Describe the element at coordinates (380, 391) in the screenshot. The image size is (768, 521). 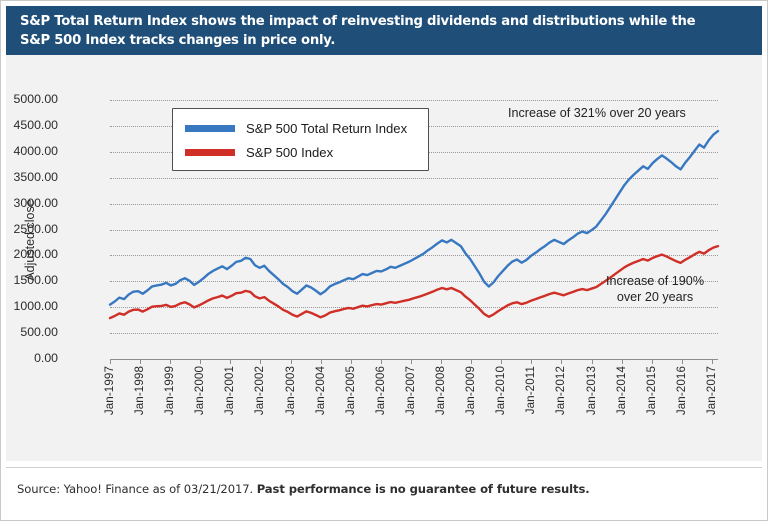
I see `x-tick-label: Jan-2006` at that location.